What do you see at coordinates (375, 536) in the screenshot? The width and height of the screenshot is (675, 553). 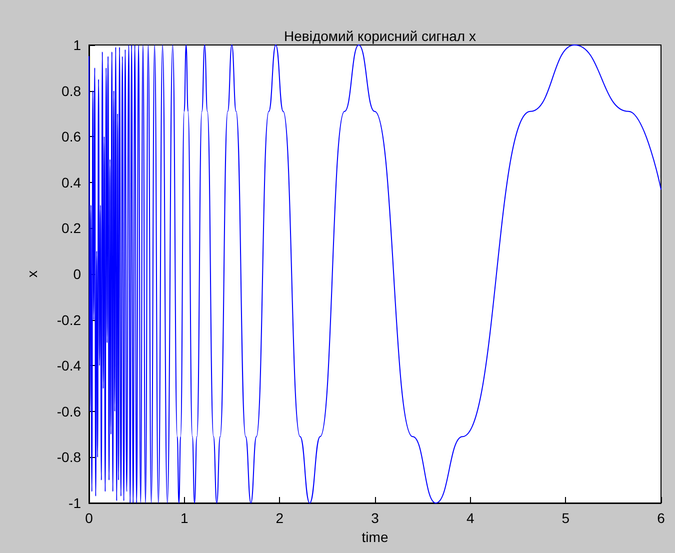 I see `x-axis-title: time` at bounding box center [375, 536].